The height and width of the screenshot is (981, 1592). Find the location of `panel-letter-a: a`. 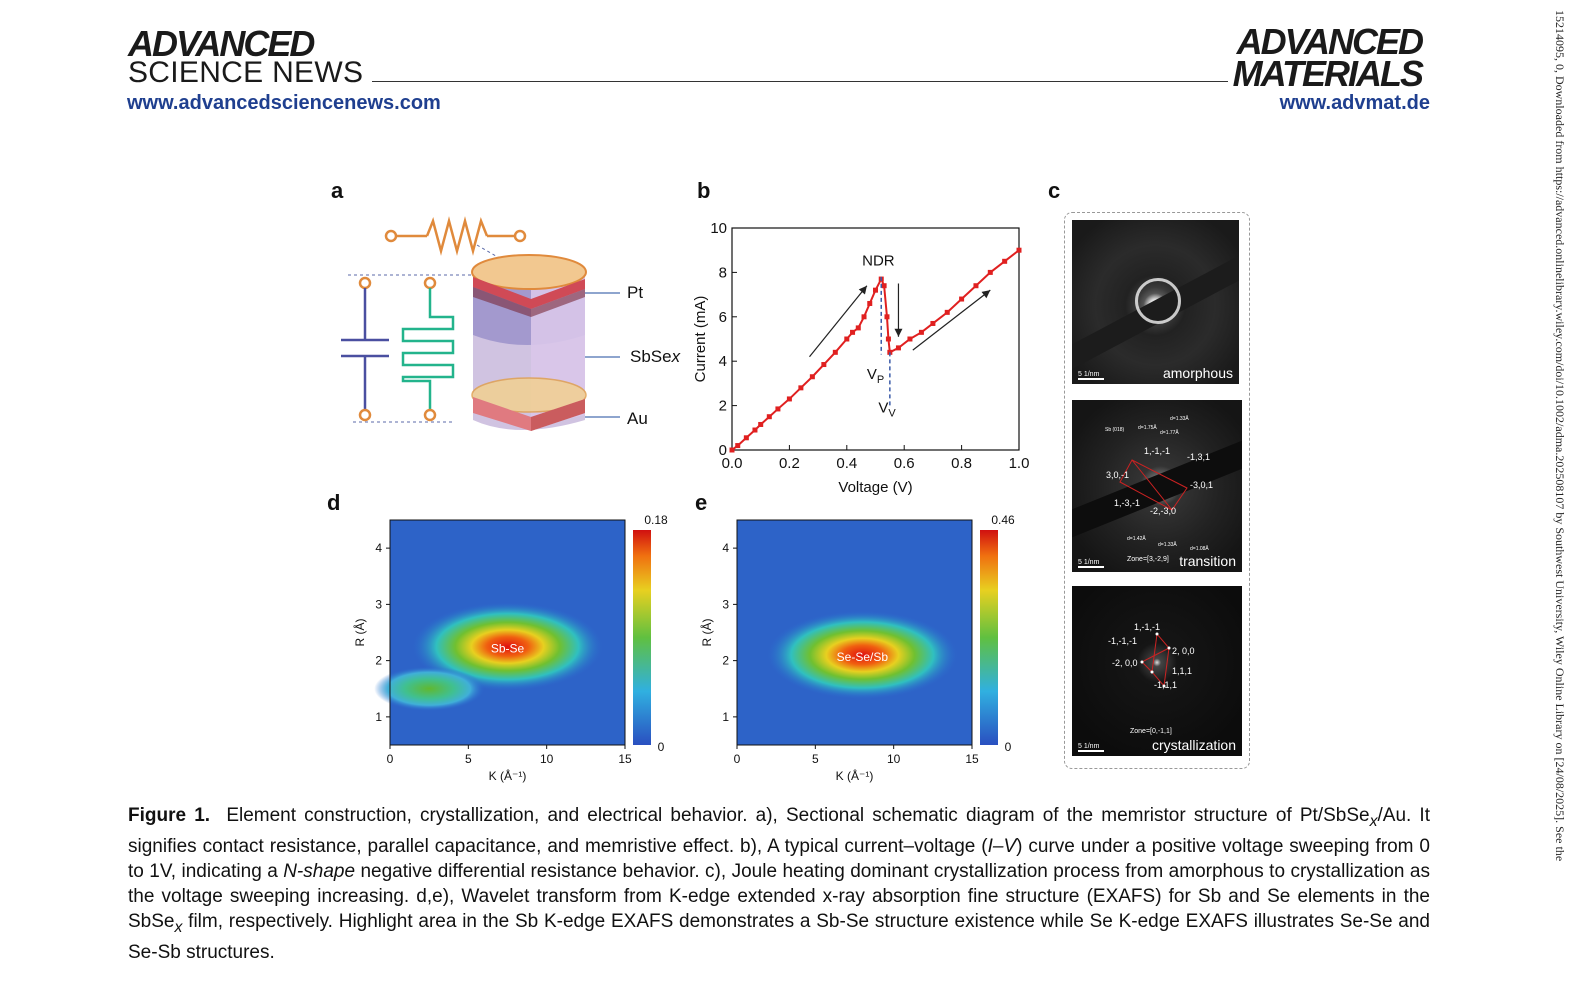

panel-letter-a: a is located at coordinates (337, 190).